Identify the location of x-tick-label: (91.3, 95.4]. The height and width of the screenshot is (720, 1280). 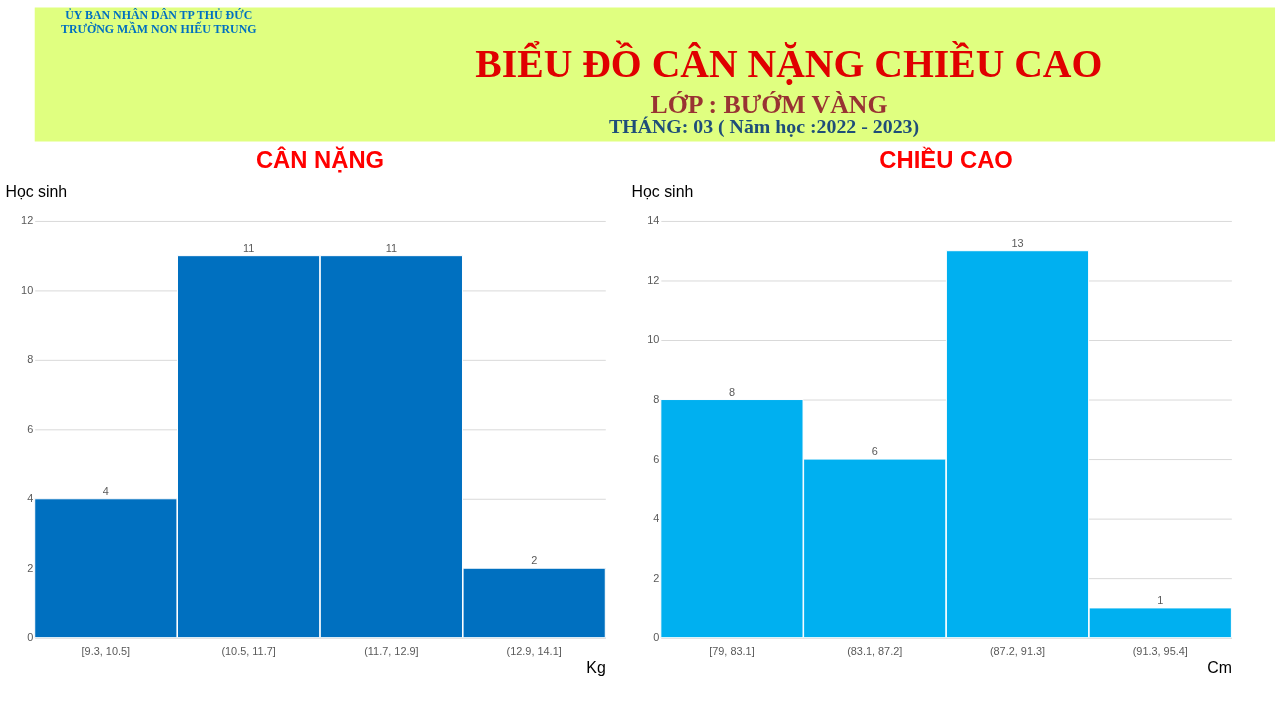
(1160, 651).